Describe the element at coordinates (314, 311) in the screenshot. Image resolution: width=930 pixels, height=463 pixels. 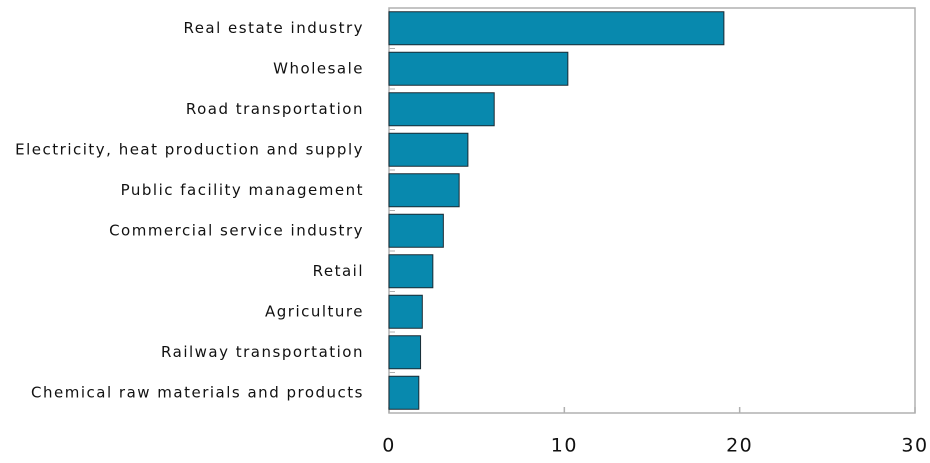
I see `y-tick-label: Agriculture` at that location.